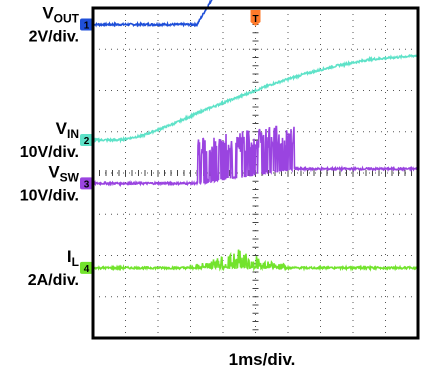  I want to click on trigger-marker-icon, so click(255, 18).